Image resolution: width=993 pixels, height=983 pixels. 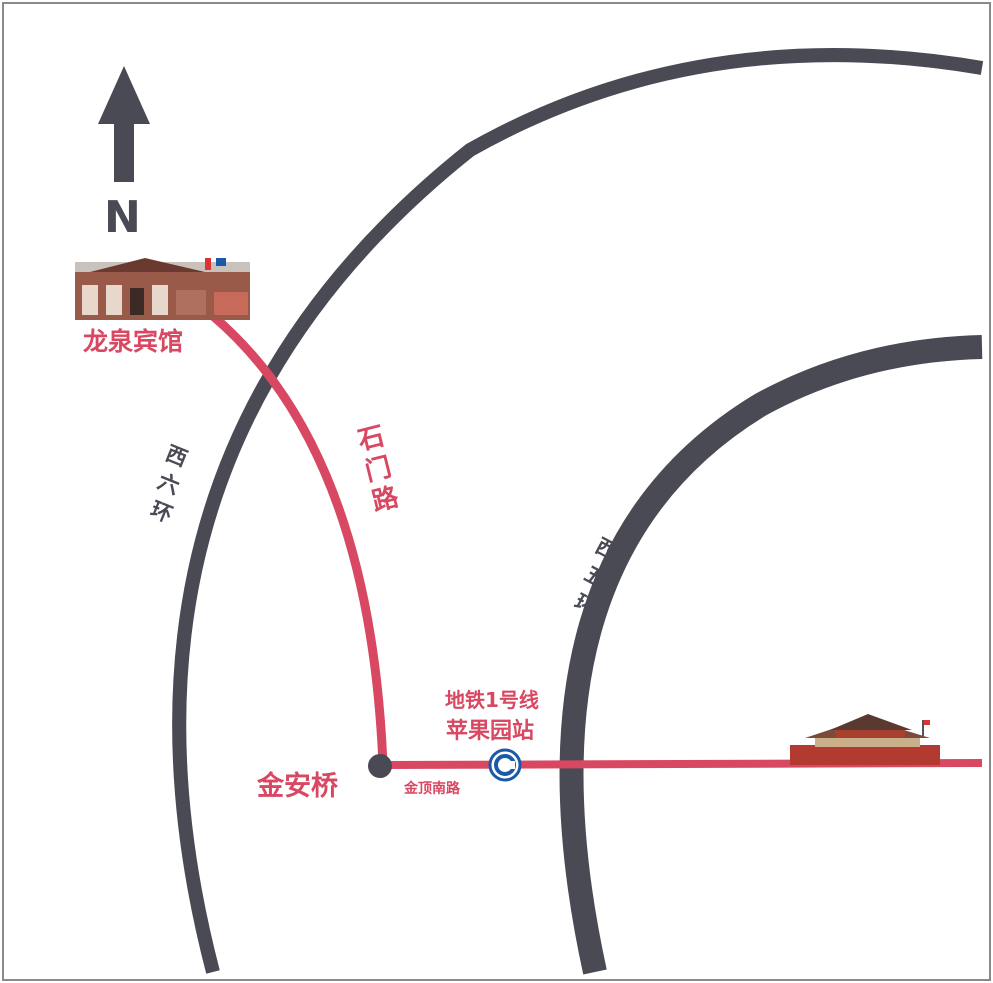 What do you see at coordinates (124, 124) in the screenshot?
I see `north-arrow-icon` at bounding box center [124, 124].